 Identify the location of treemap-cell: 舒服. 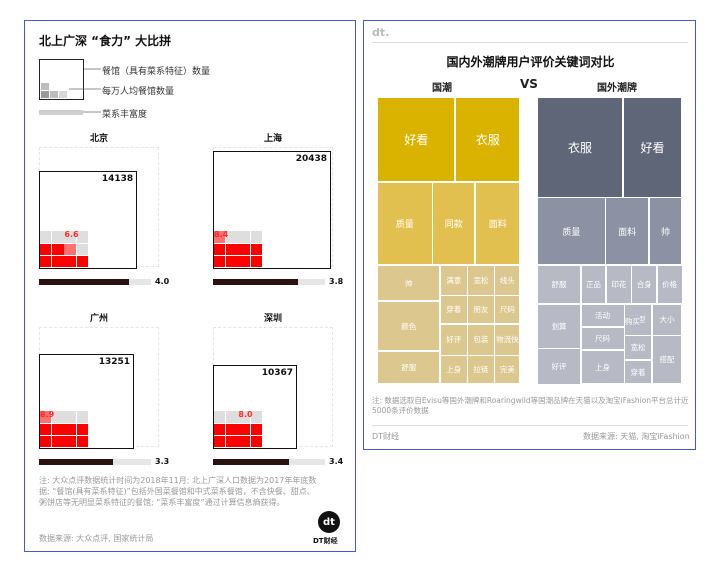
(559, 284).